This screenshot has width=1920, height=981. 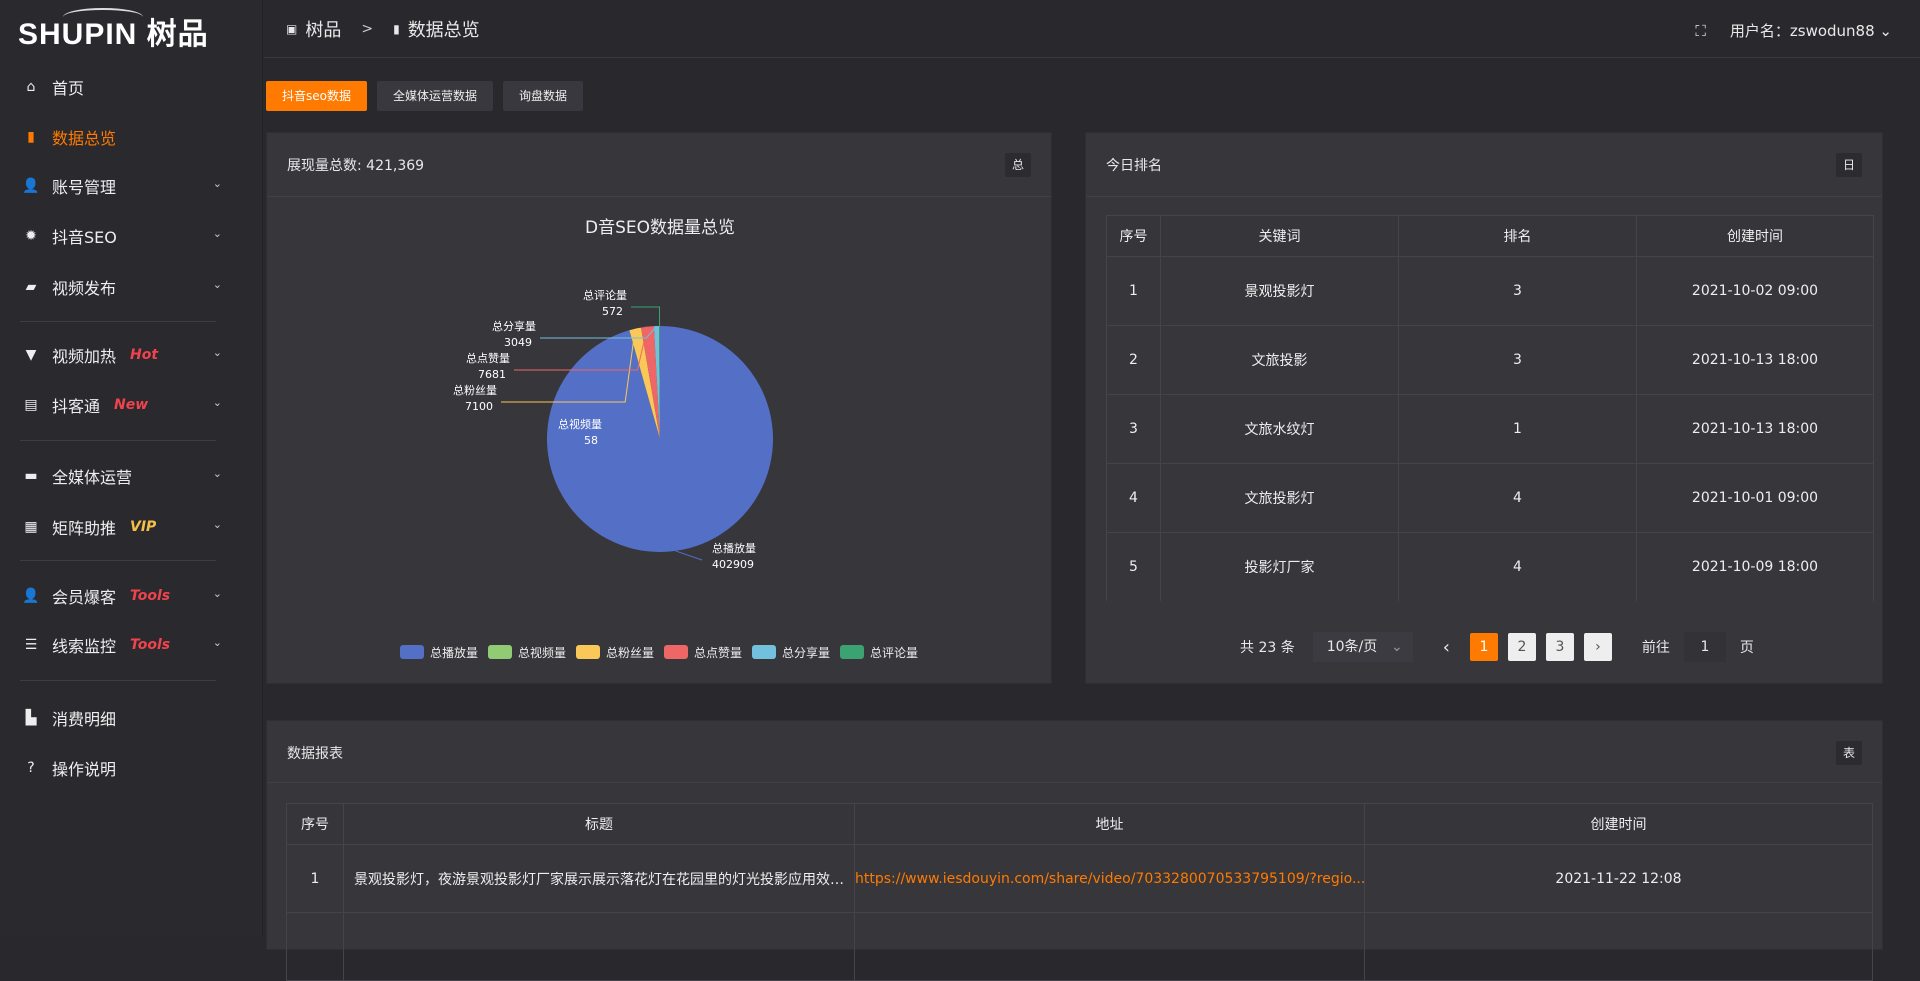 I want to click on sidebar-item-label: 账号管理, so click(x=84, y=187).